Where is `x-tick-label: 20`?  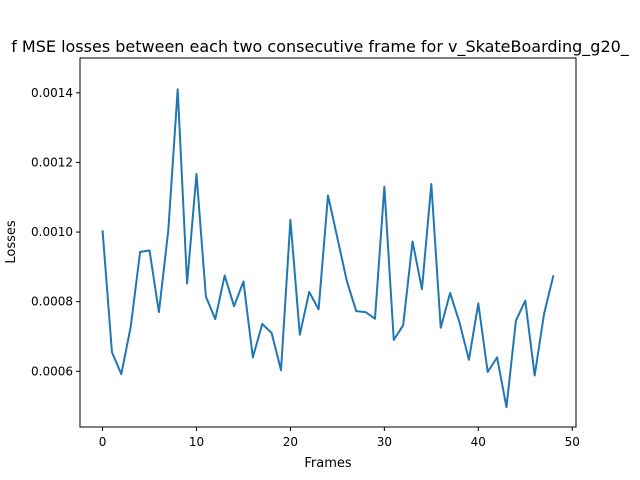
x-tick-label: 20 is located at coordinates (290, 442).